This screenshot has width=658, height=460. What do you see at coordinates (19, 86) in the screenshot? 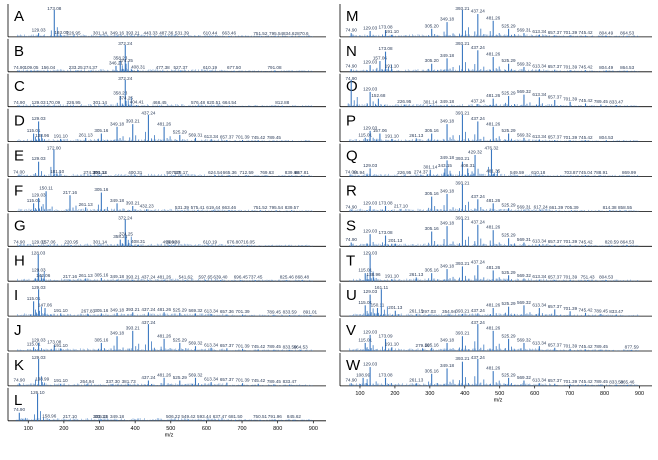
I see `panel-c-letter: C` at bounding box center [19, 86].